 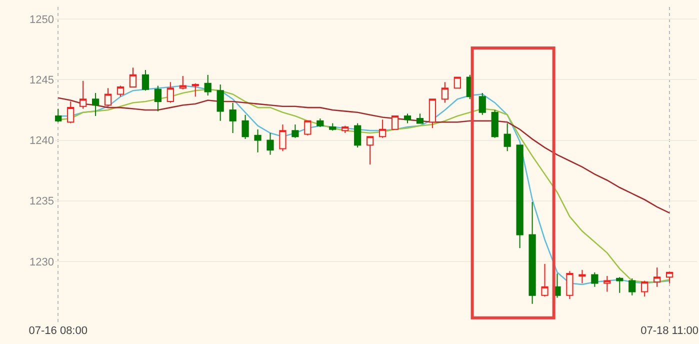 I want to click on y-tick-label: 1240, so click(x=42, y=141).